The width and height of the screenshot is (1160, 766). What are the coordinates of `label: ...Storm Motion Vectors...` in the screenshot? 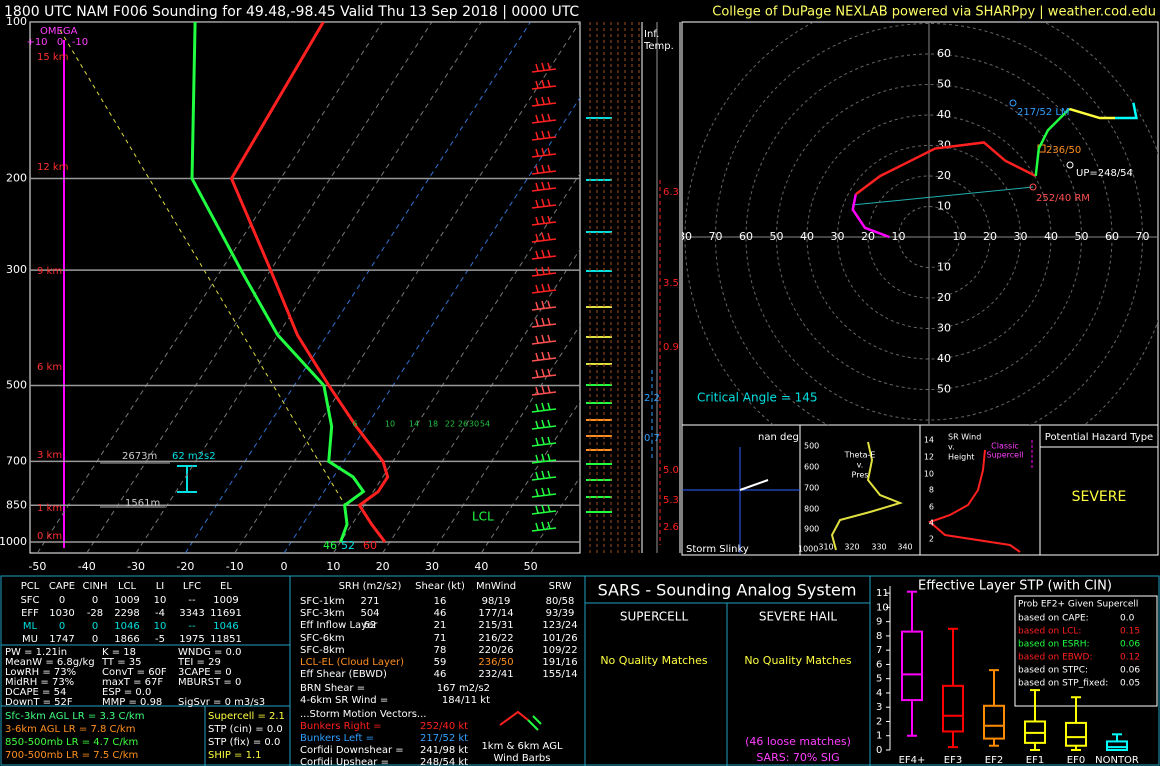 It's located at (363, 714).